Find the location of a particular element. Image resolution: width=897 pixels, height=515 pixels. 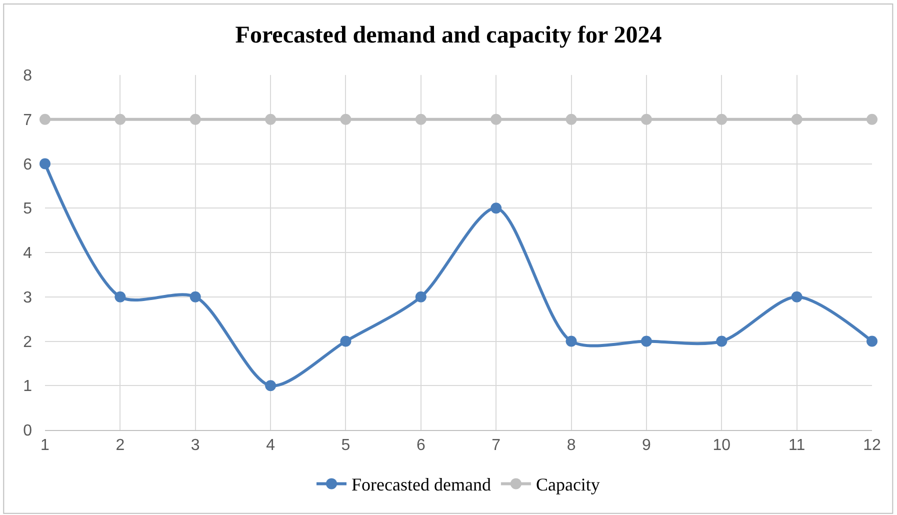

x-tick-label: 9 is located at coordinates (646, 445).